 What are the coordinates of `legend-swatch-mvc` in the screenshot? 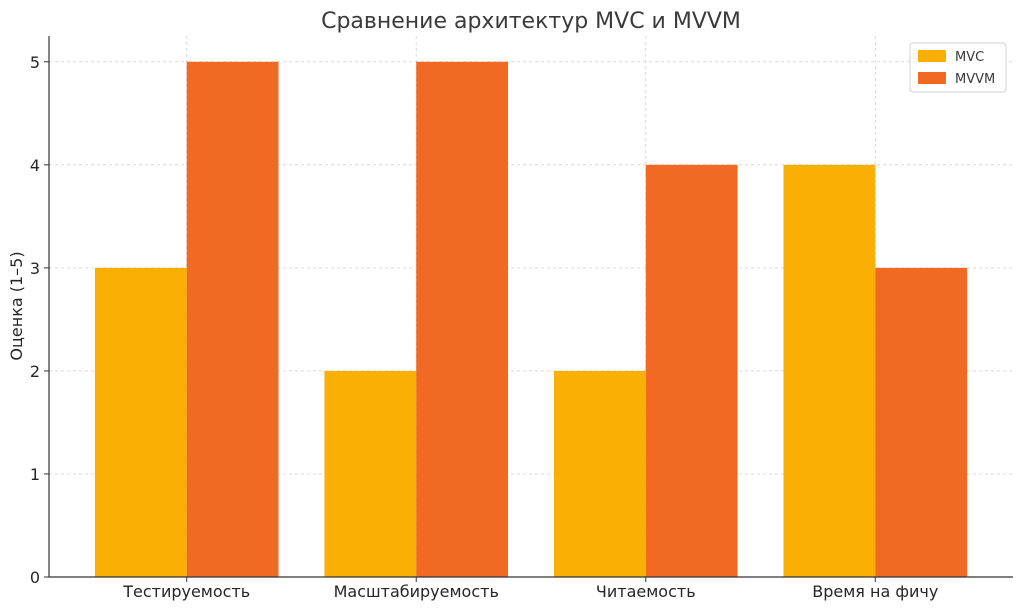 It's located at (932, 56).